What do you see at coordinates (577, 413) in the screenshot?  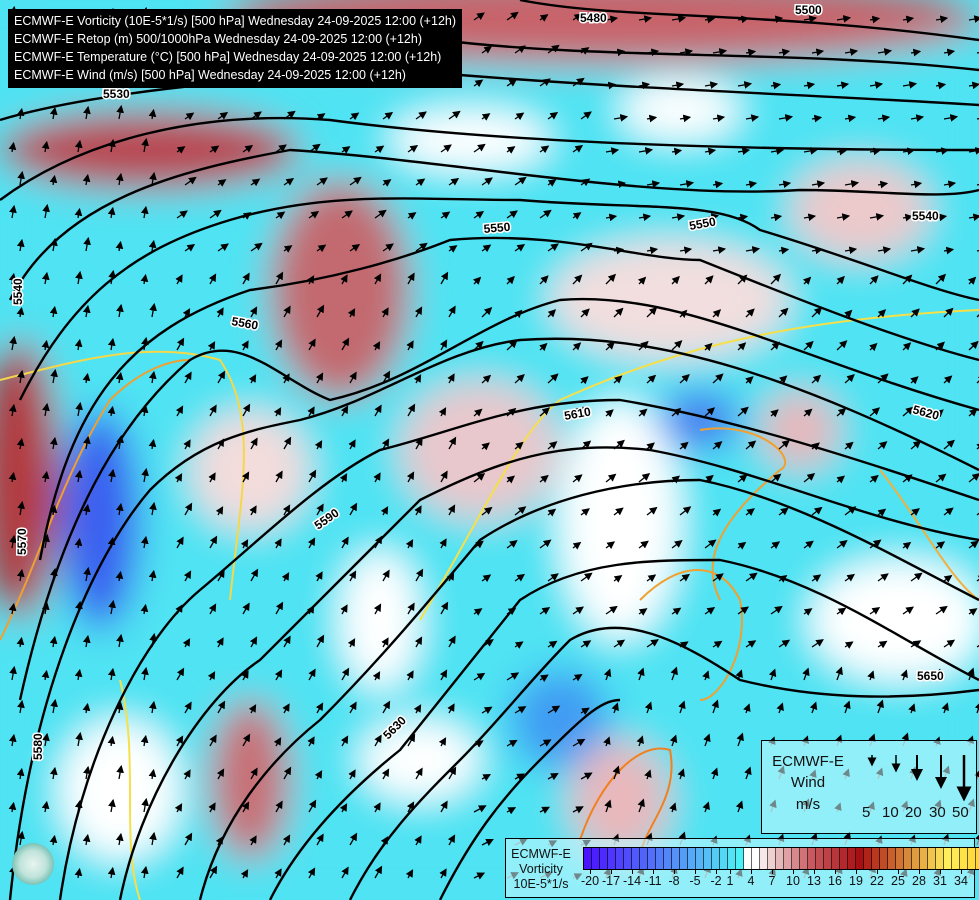 I see `contour-label: 5610` at bounding box center [577, 413].